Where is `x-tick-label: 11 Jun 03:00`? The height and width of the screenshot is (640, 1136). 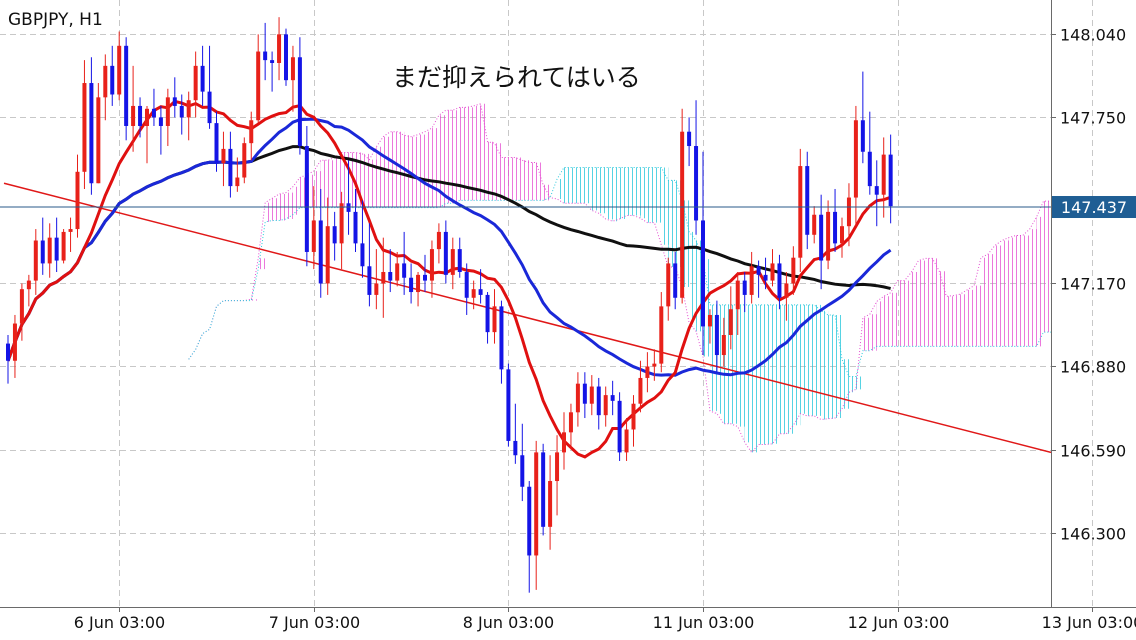 x-tick-label: 11 Jun 03:00 is located at coordinates (704, 622).